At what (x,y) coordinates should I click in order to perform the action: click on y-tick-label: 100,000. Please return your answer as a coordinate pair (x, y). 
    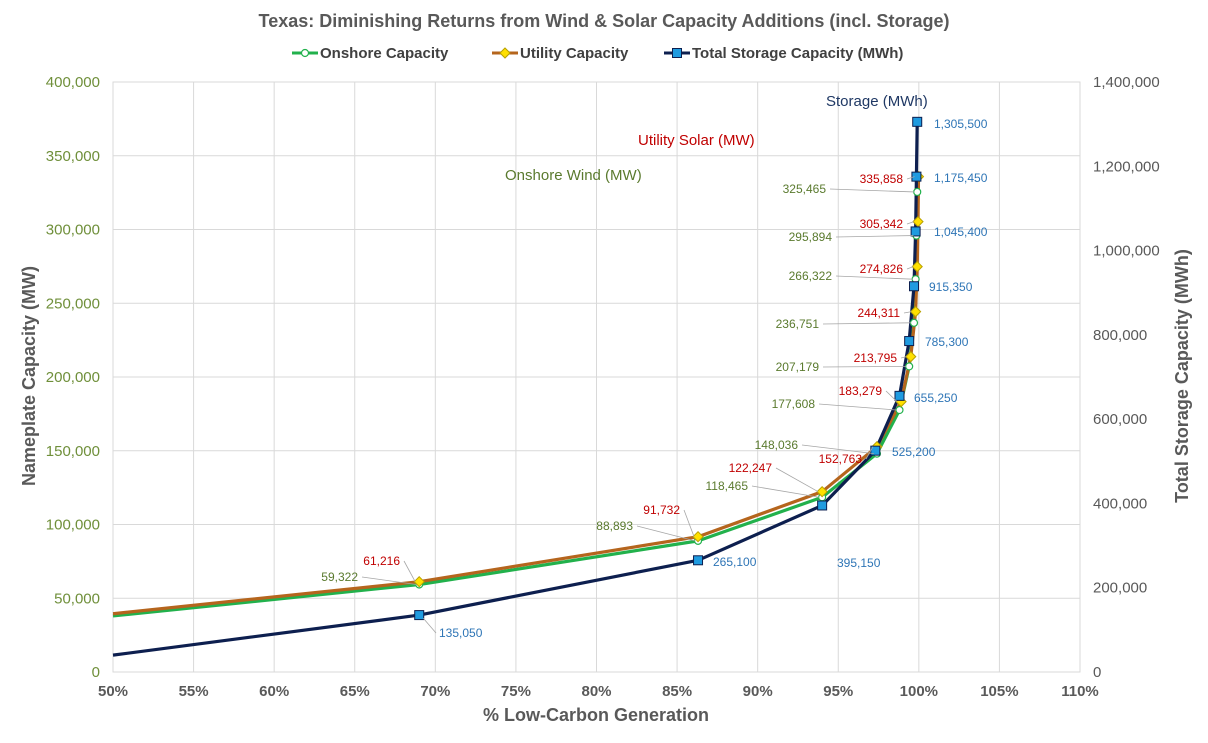
    Looking at the image, I should click on (73, 525).